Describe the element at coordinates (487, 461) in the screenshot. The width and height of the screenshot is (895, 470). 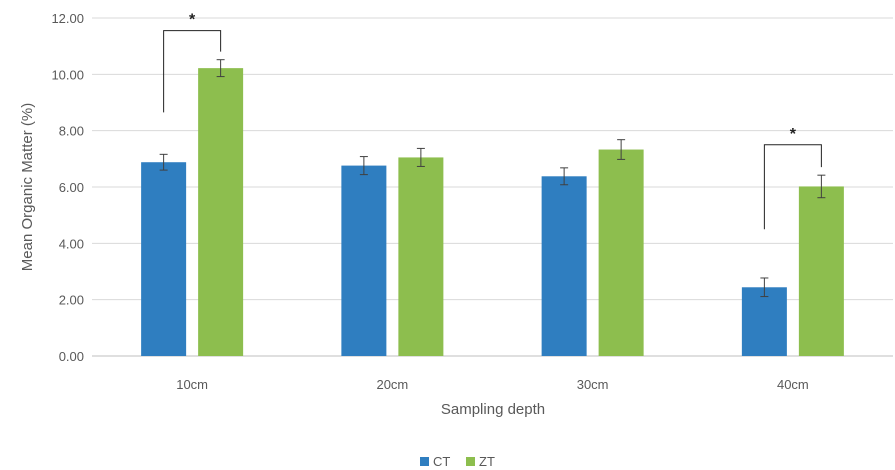
I see `legend-label-zt: ZT` at that location.